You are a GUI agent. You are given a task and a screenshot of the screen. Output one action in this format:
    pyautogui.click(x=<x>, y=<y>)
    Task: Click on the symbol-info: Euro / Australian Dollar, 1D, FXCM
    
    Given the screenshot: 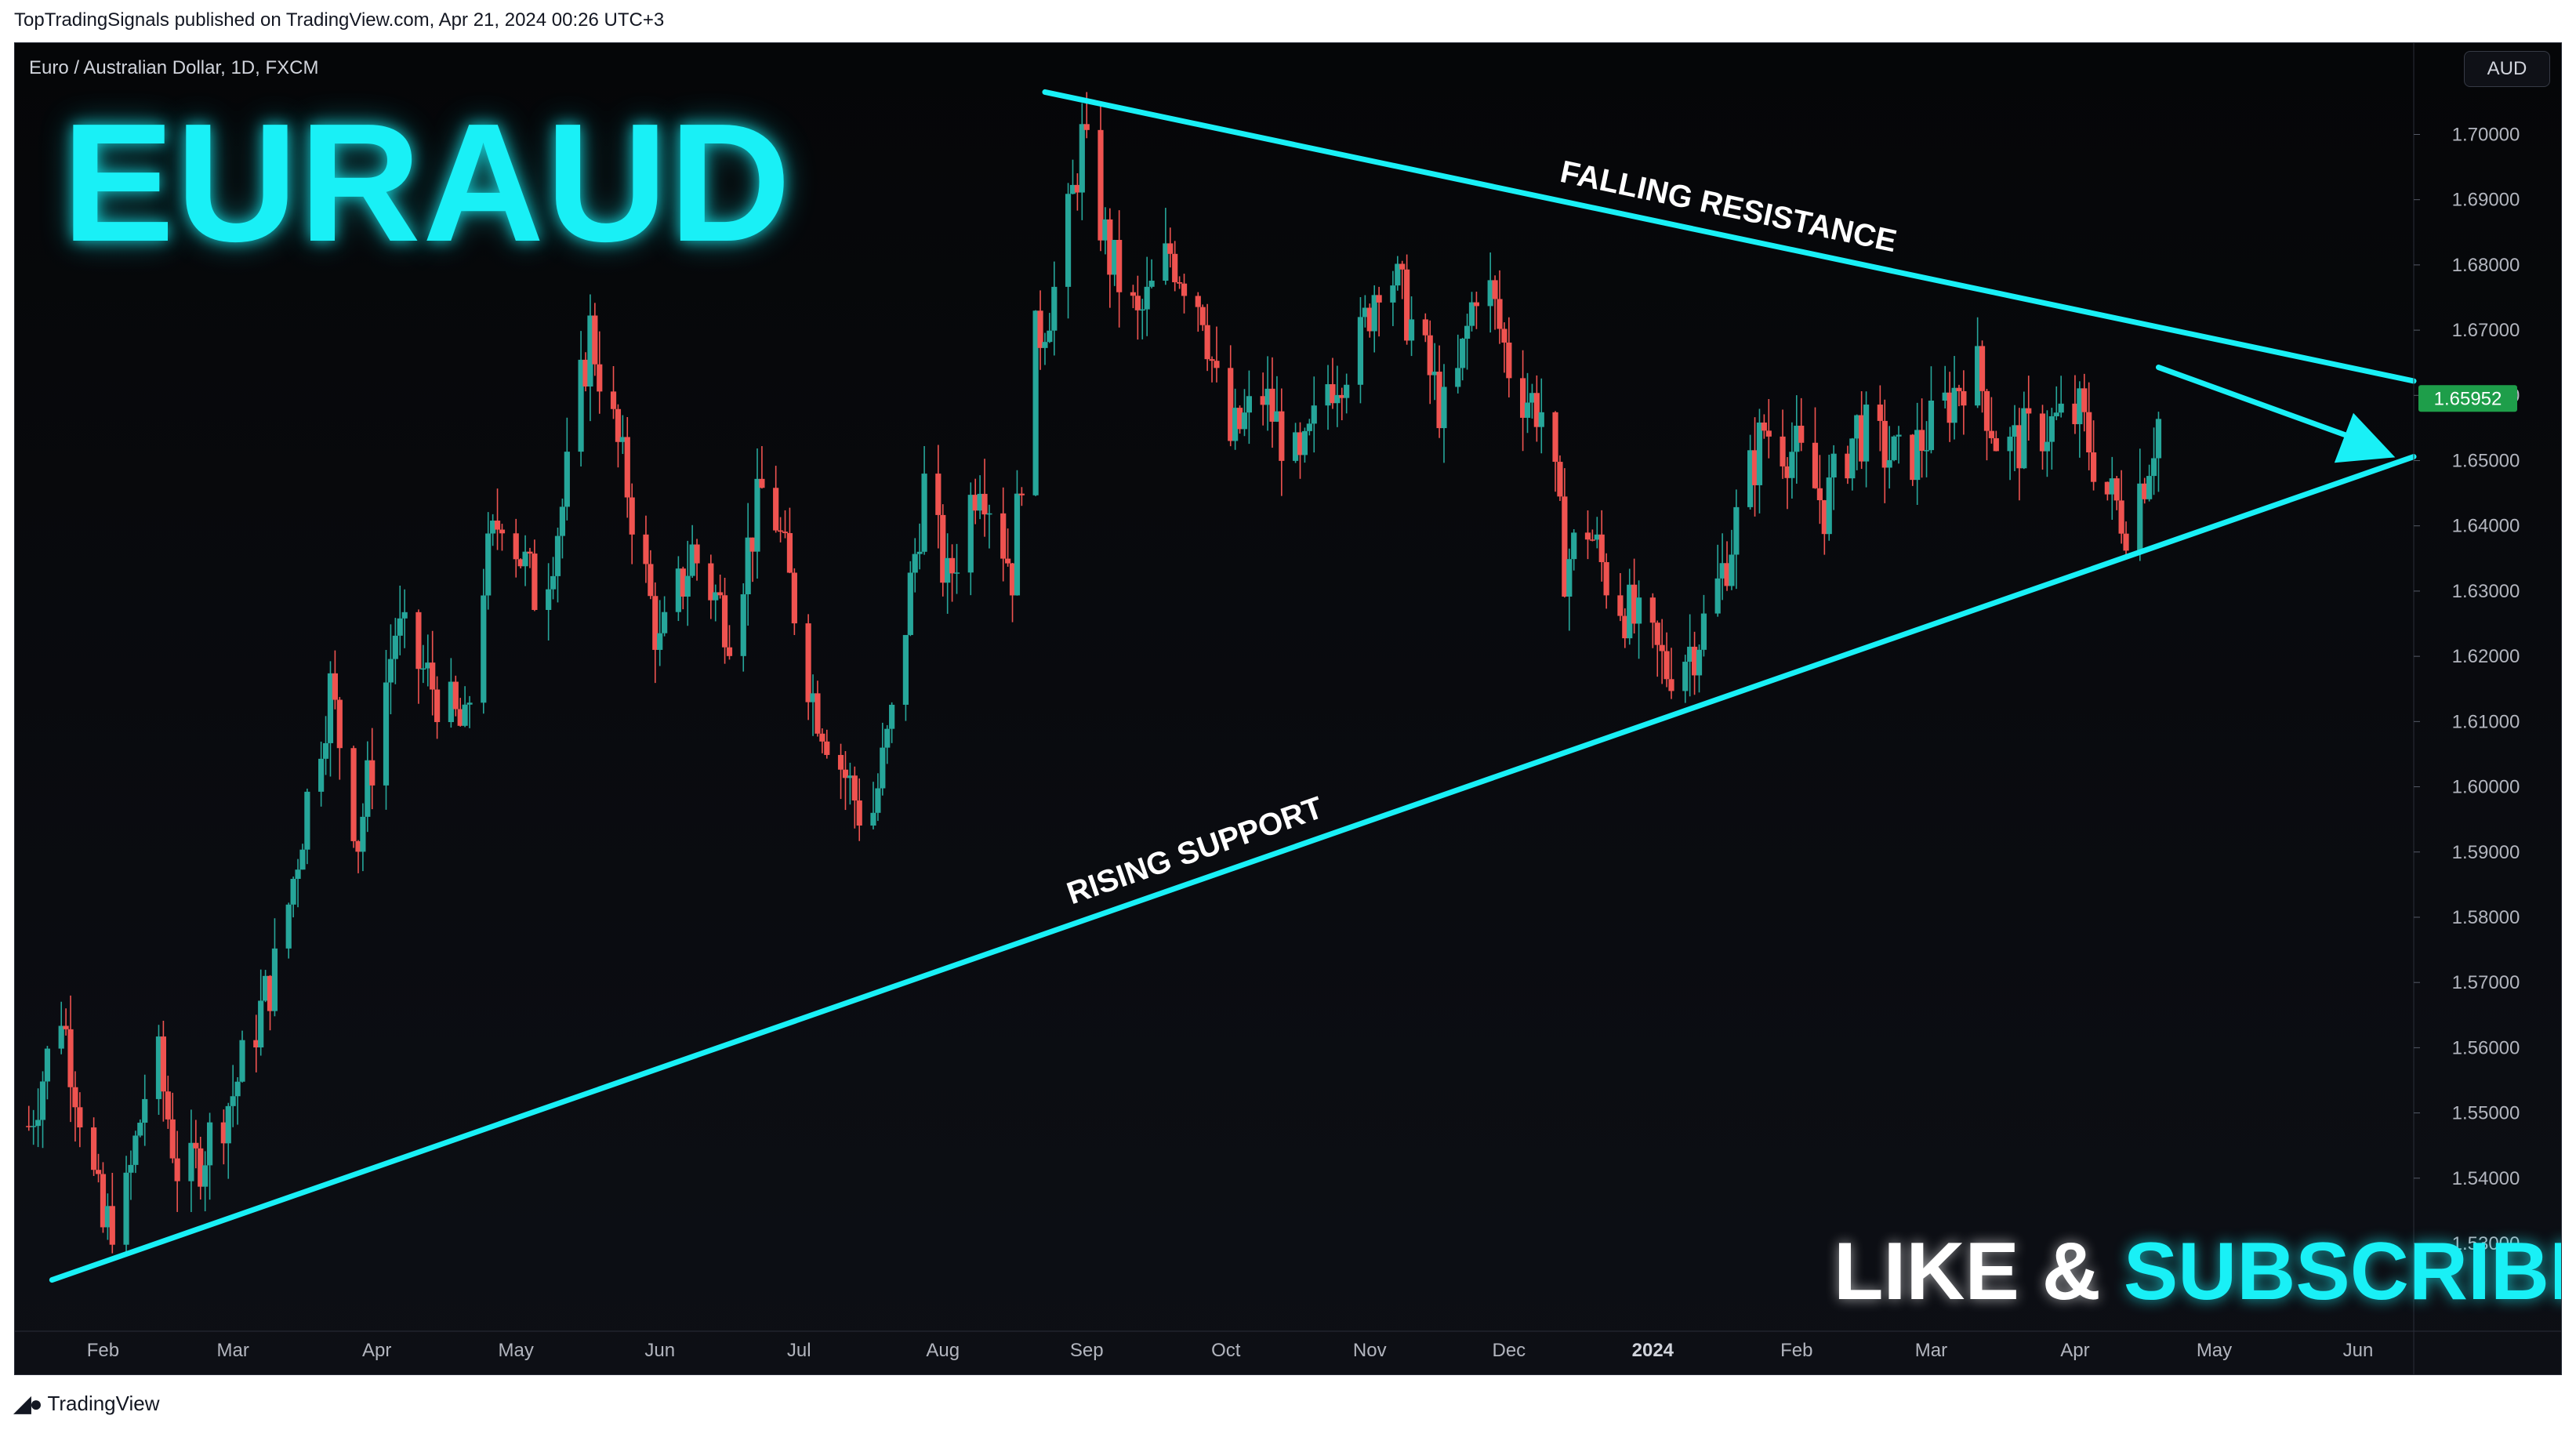 What is the action you would take?
    pyautogui.click(x=174, y=67)
    